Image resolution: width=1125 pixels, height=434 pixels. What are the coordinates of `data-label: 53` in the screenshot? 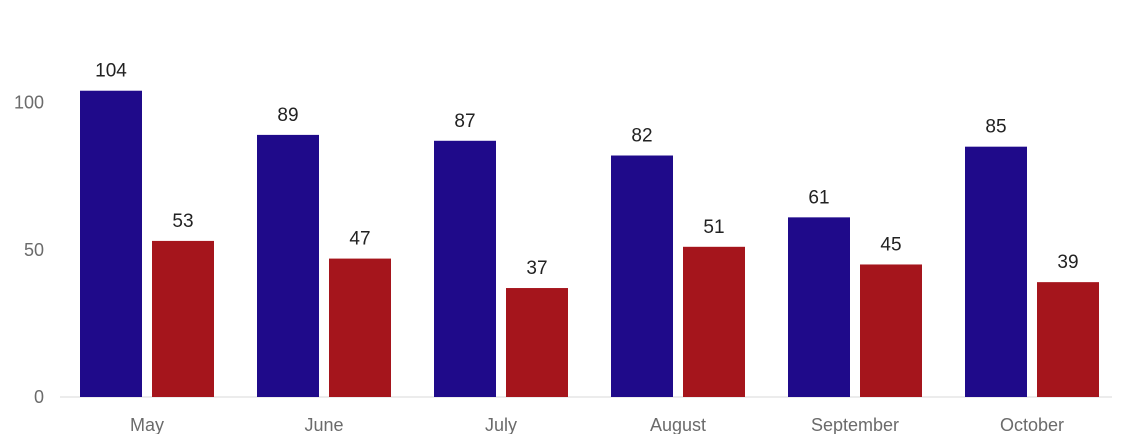 It's located at (182, 221).